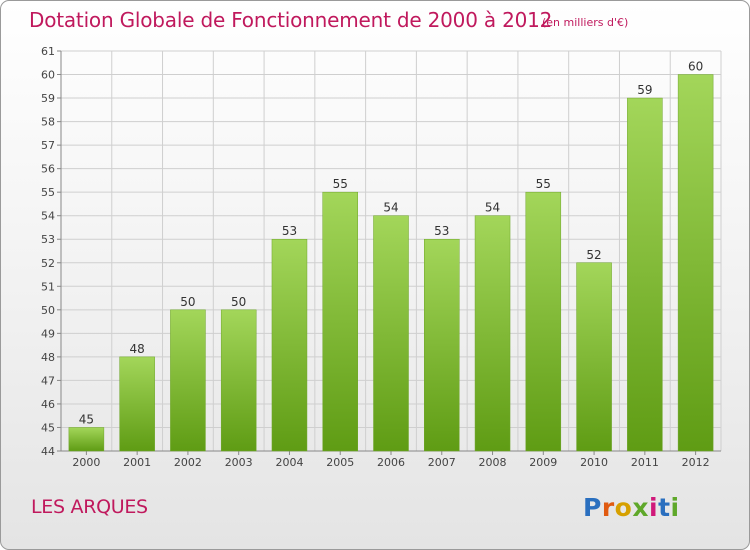 Image resolution: width=750 pixels, height=550 pixels. I want to click on y-tick-label: 61, so click(48, 51).